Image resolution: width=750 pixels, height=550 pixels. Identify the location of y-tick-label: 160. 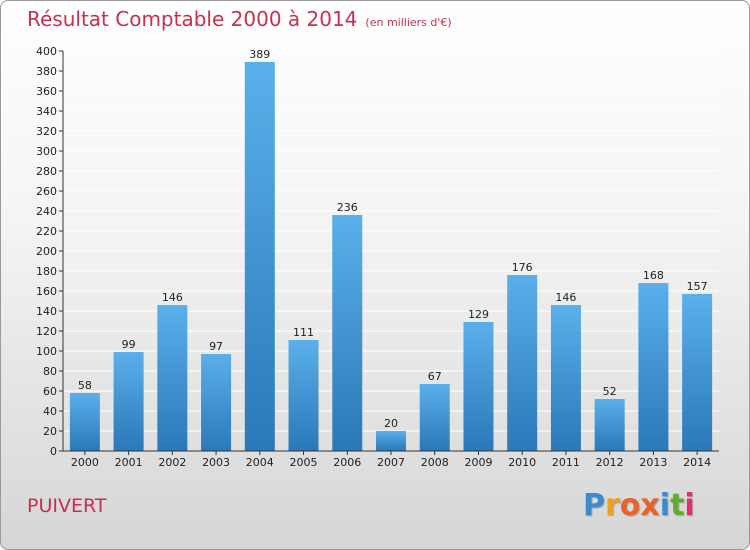
(46, 291).